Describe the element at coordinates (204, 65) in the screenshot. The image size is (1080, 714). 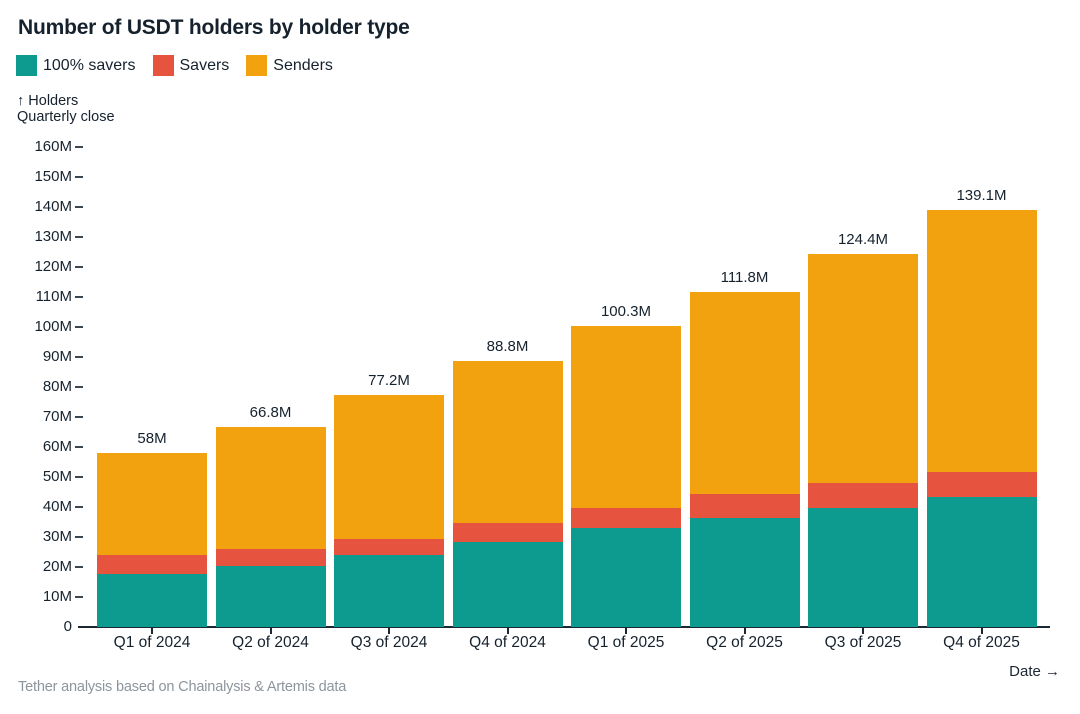
I see `legend-label: Savers` at that location.